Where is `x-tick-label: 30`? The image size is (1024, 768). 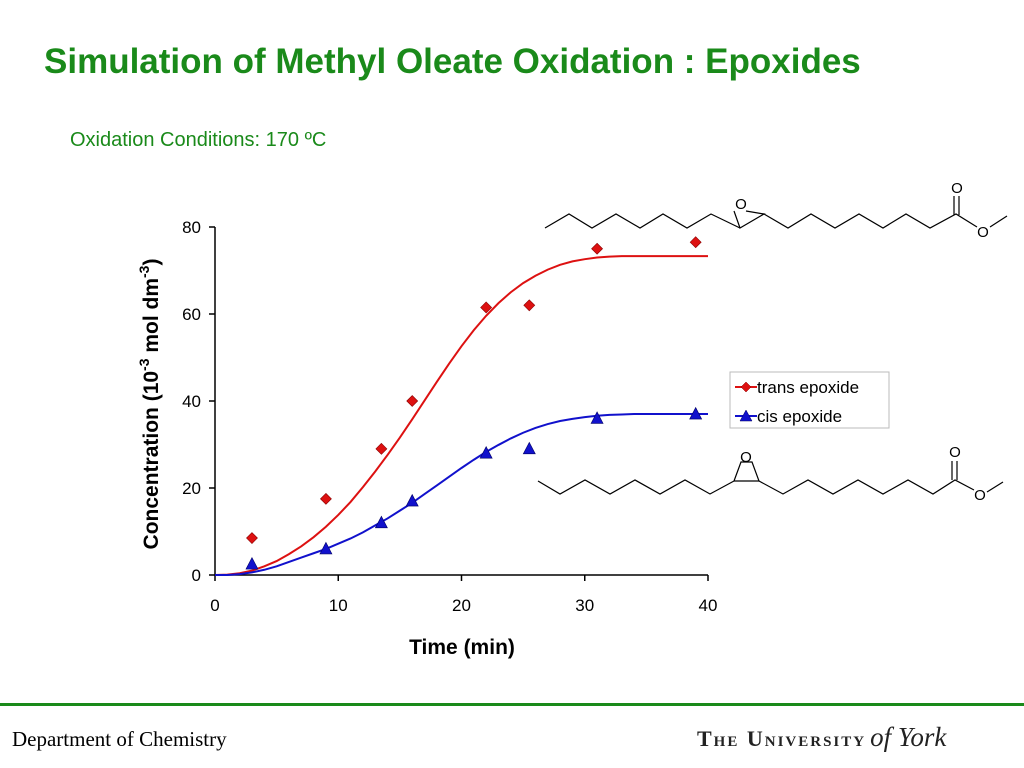 x-tick-label: 30 is located at coordinates (584, 605).